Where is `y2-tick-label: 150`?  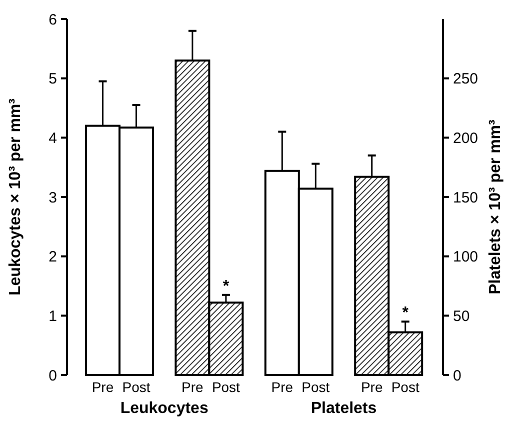 y2-tick-label: 150 is located at coordinates (465, 197).